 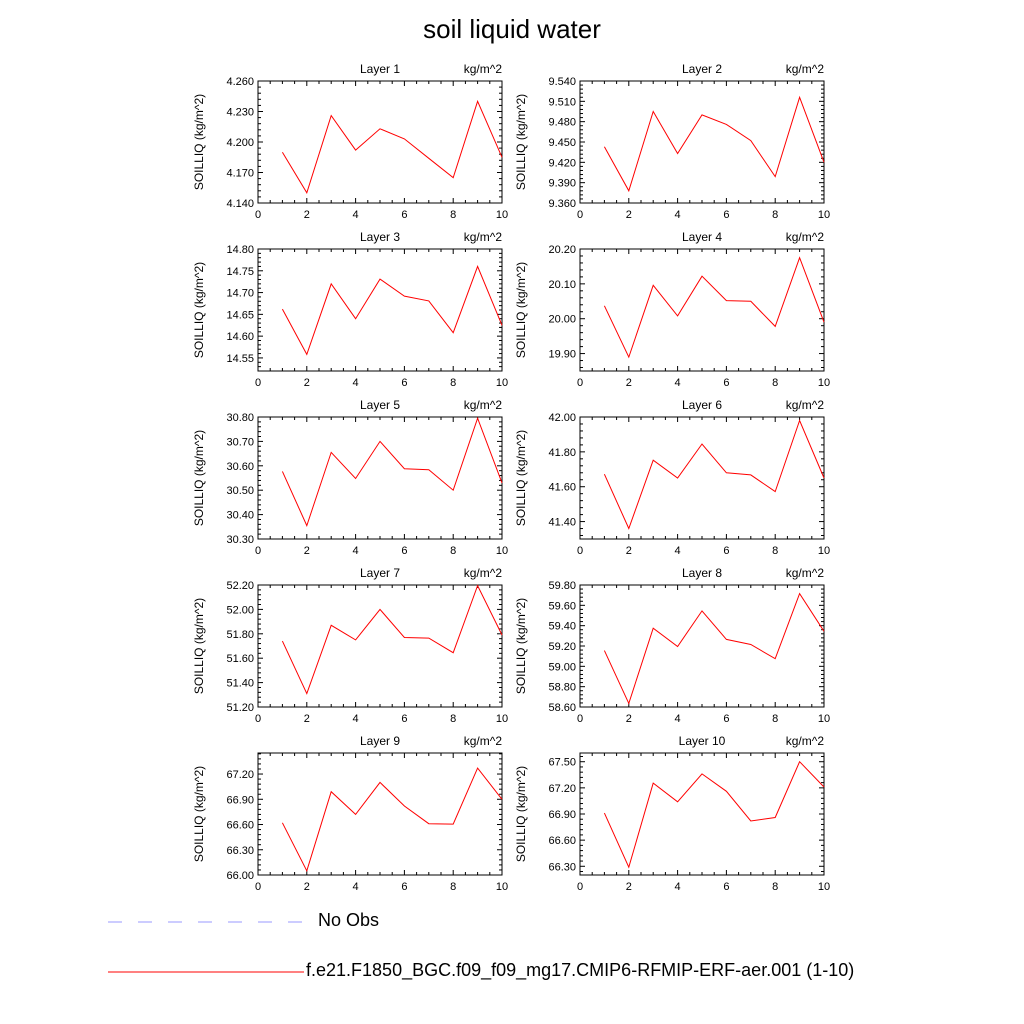 What do you see at coordinates (562, 453) in the screenshot?
I see `y-tick-label: 41.80` at bounding box center [562, 453].